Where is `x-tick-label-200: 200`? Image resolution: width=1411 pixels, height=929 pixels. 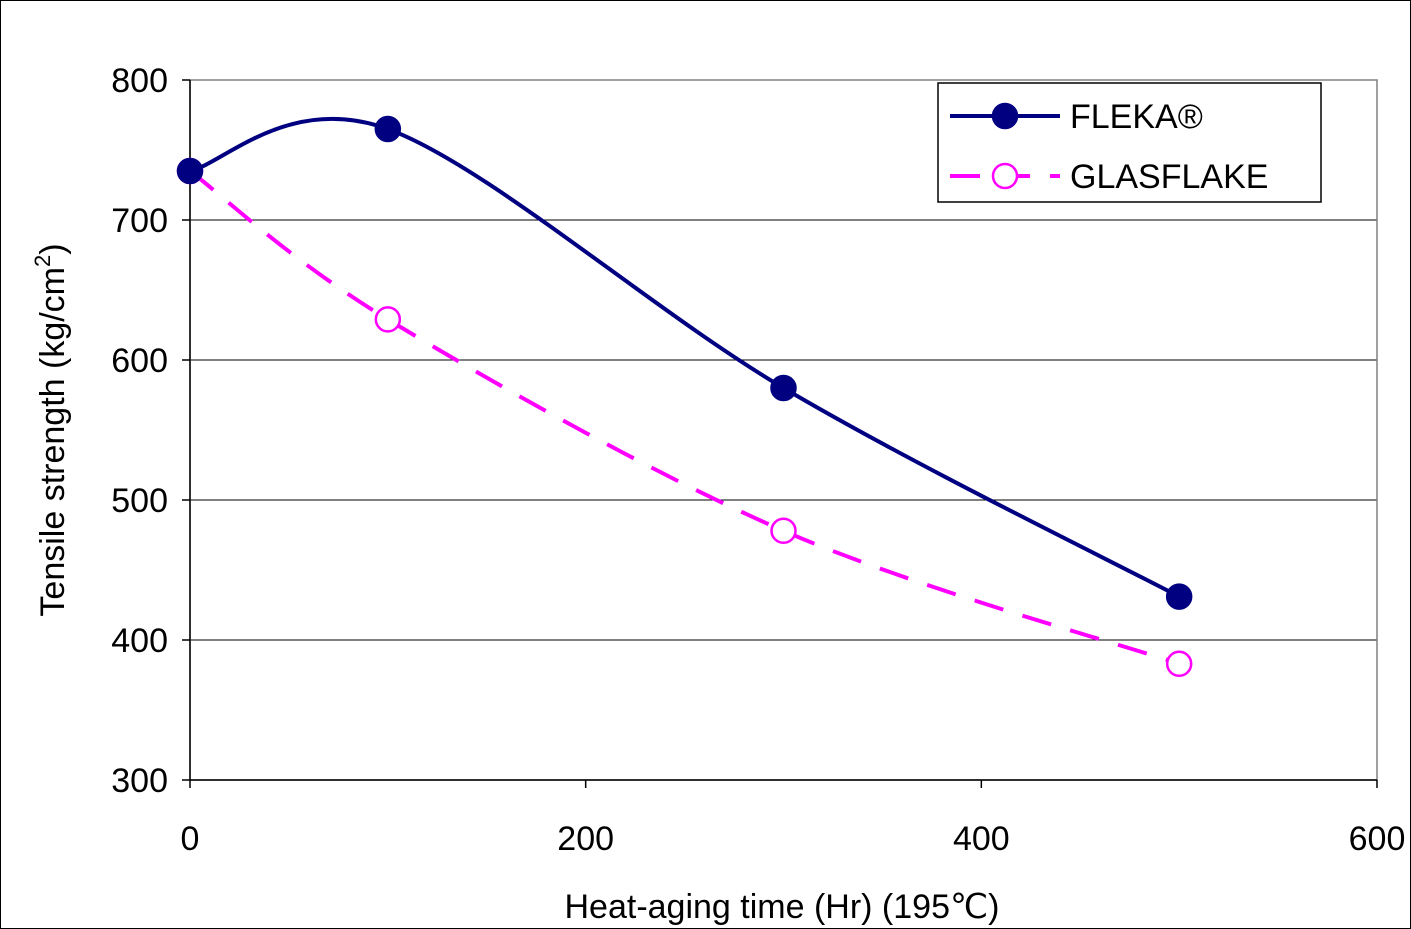 x-tick-label-200: 200 is located at coordinates (585, 839).